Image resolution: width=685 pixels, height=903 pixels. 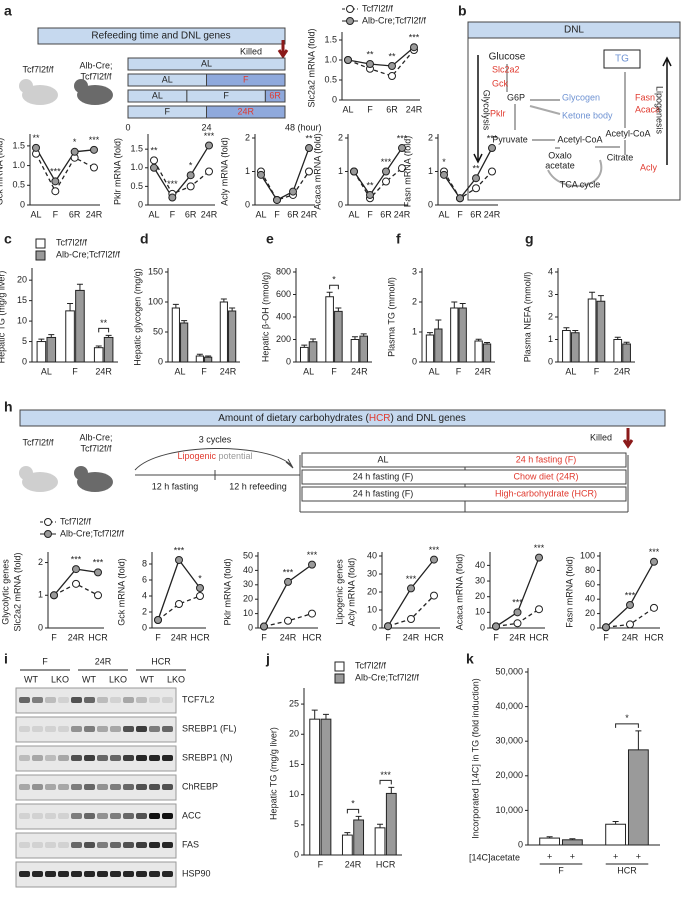 What do you see at coordinates (168, 111) in the screenshot?
I see `segment-label: F` at bounding box center [168, 111].